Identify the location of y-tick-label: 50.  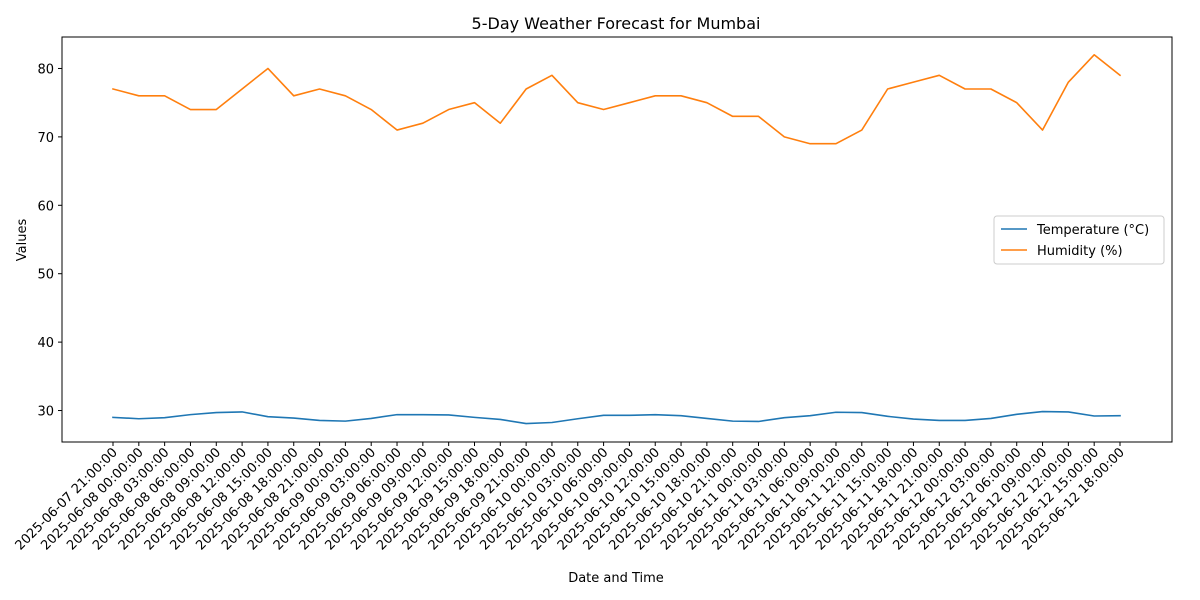
(45, 275).